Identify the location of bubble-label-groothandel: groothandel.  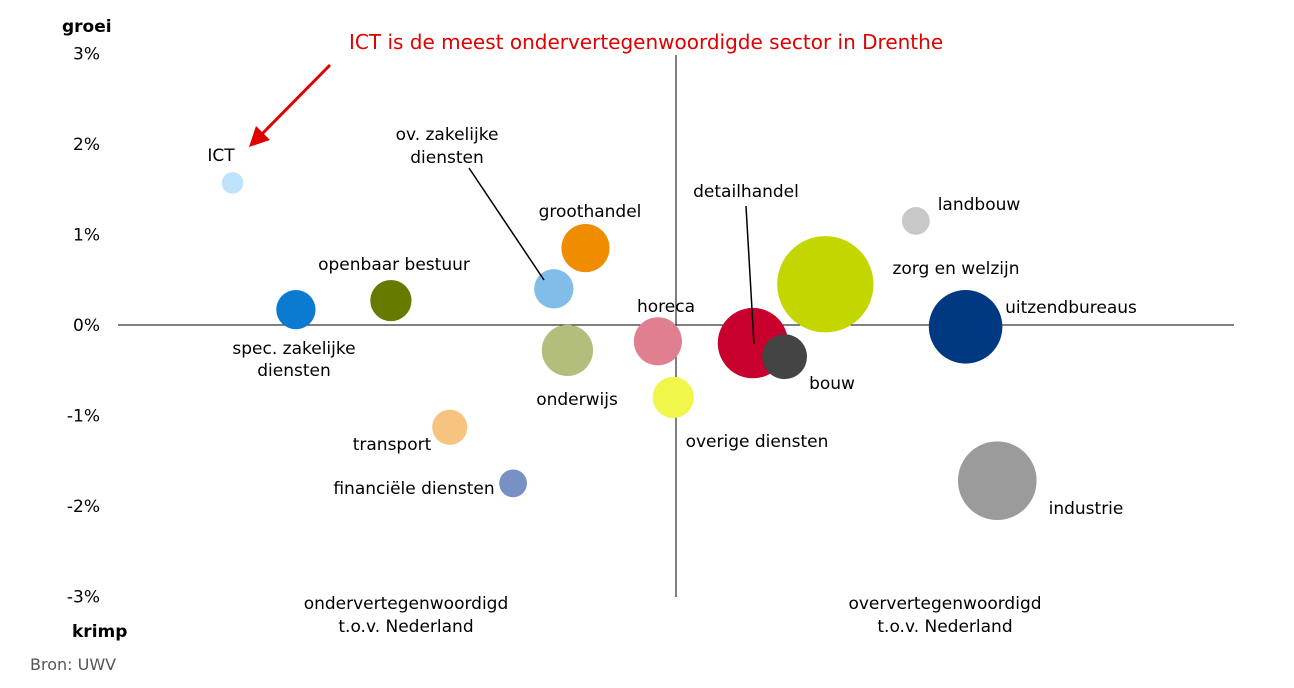
(590, 212).